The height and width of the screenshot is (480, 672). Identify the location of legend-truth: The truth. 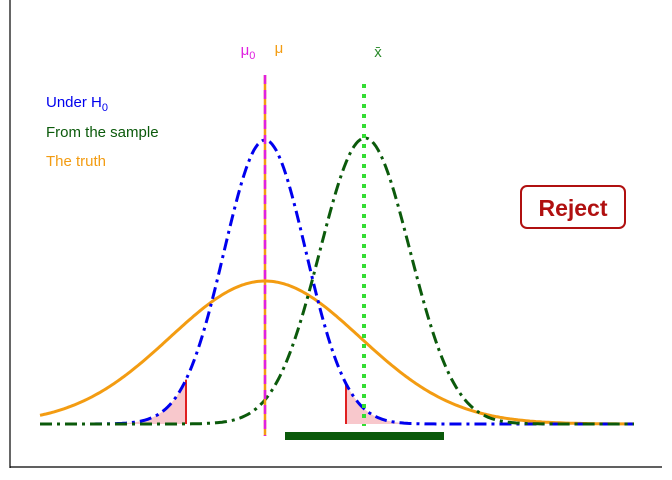
(76, 161).